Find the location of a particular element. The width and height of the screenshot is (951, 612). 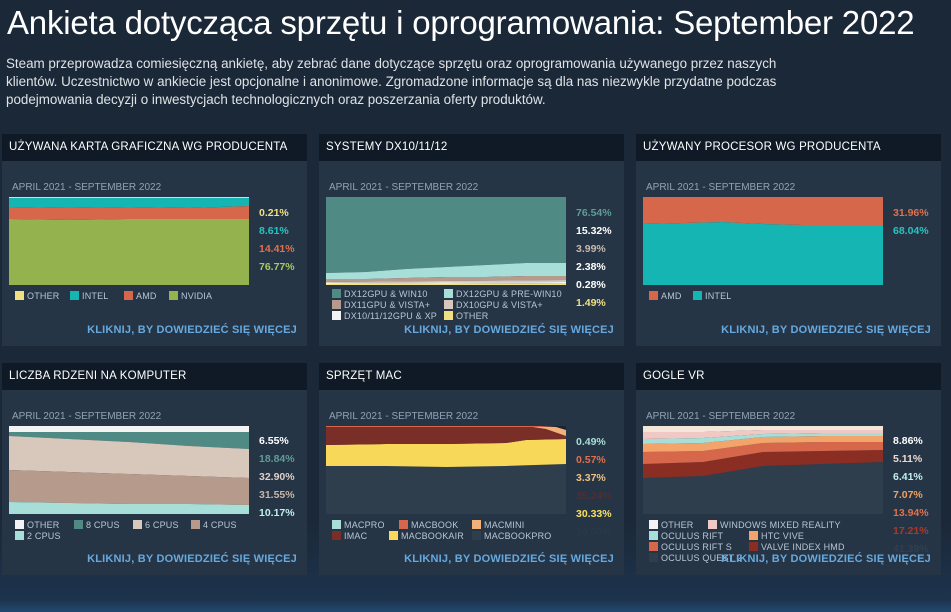

value-label: 35.24% is located at coordinates (594, 496).